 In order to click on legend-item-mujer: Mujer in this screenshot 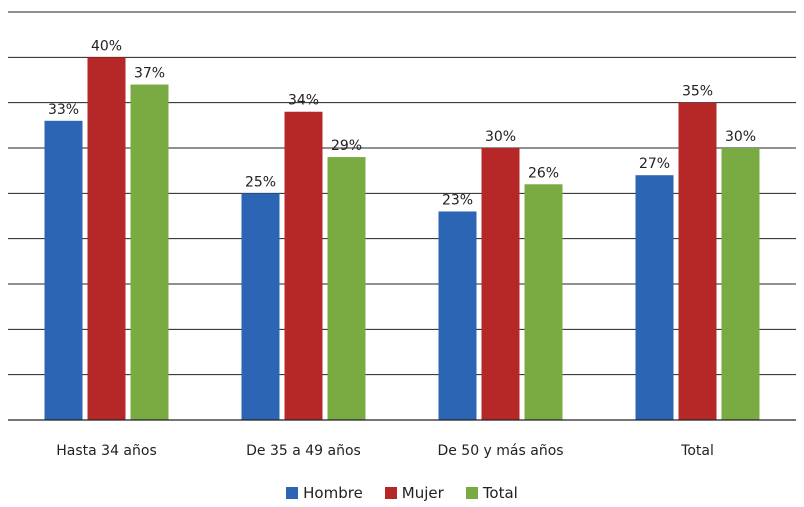, I will do `click(414, 493)`.